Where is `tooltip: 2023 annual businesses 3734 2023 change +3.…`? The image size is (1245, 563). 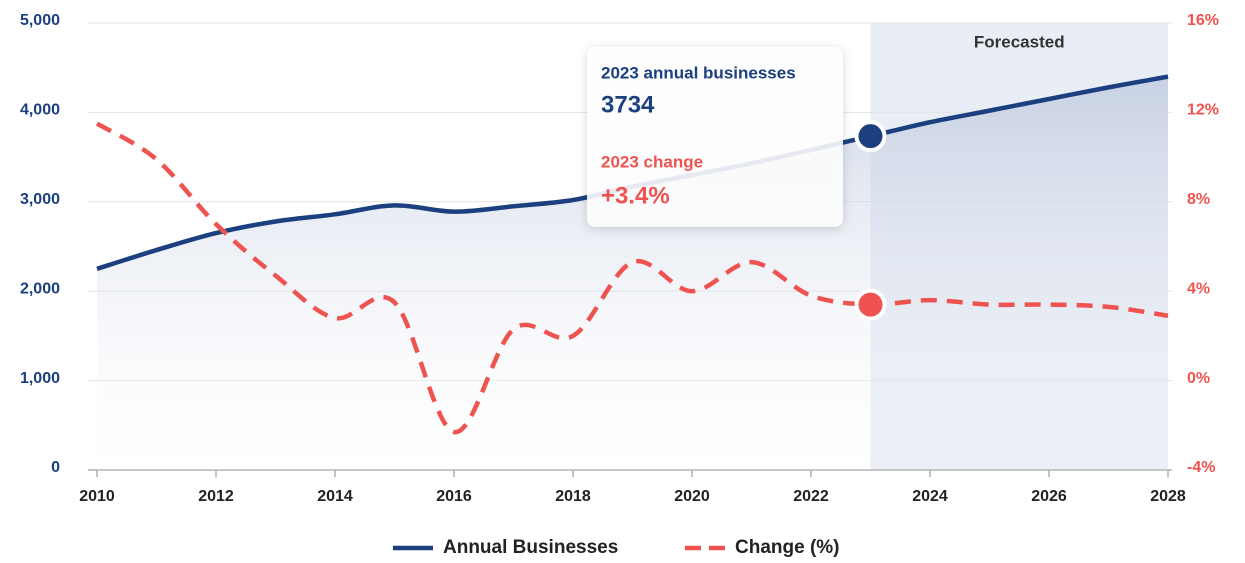
tooltip: 2023 annual businesses 3734 2023 change +3.… is located at coordinates (715, 137).